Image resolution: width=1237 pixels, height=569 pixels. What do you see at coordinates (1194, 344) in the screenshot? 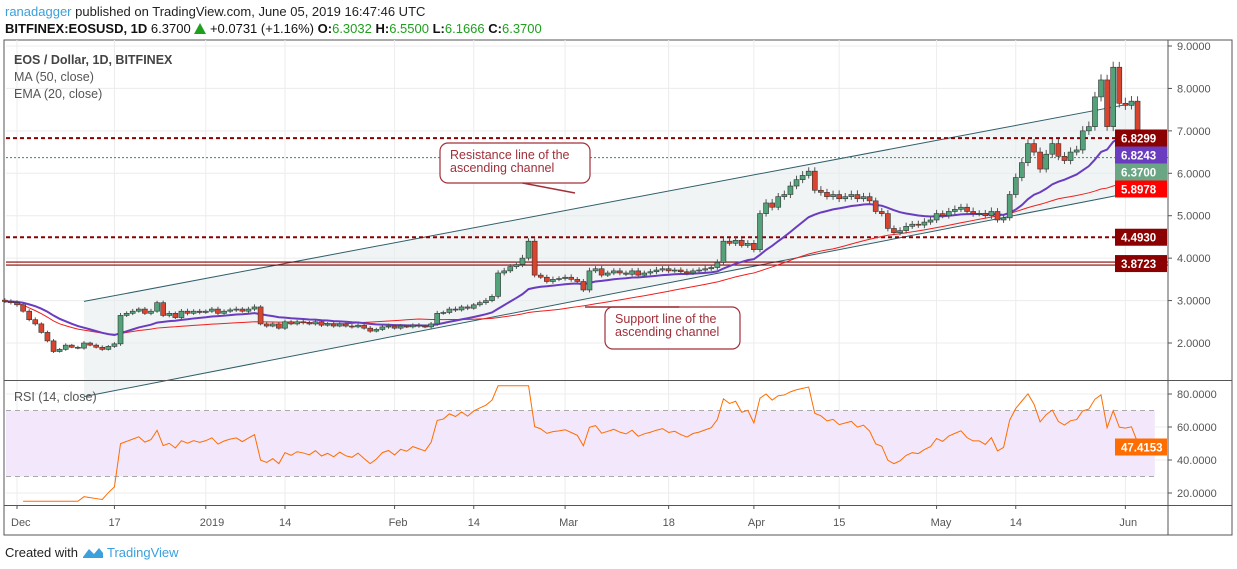
I see `price-tick-label: 2.0000` at bounding box center [1194, 344].